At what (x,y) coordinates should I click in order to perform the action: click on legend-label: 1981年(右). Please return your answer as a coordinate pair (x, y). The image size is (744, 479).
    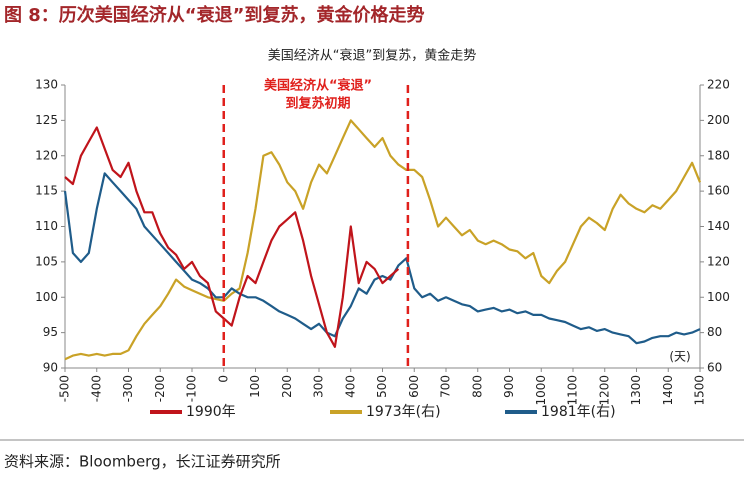
    Looking at the image, I should click on (578, 412).